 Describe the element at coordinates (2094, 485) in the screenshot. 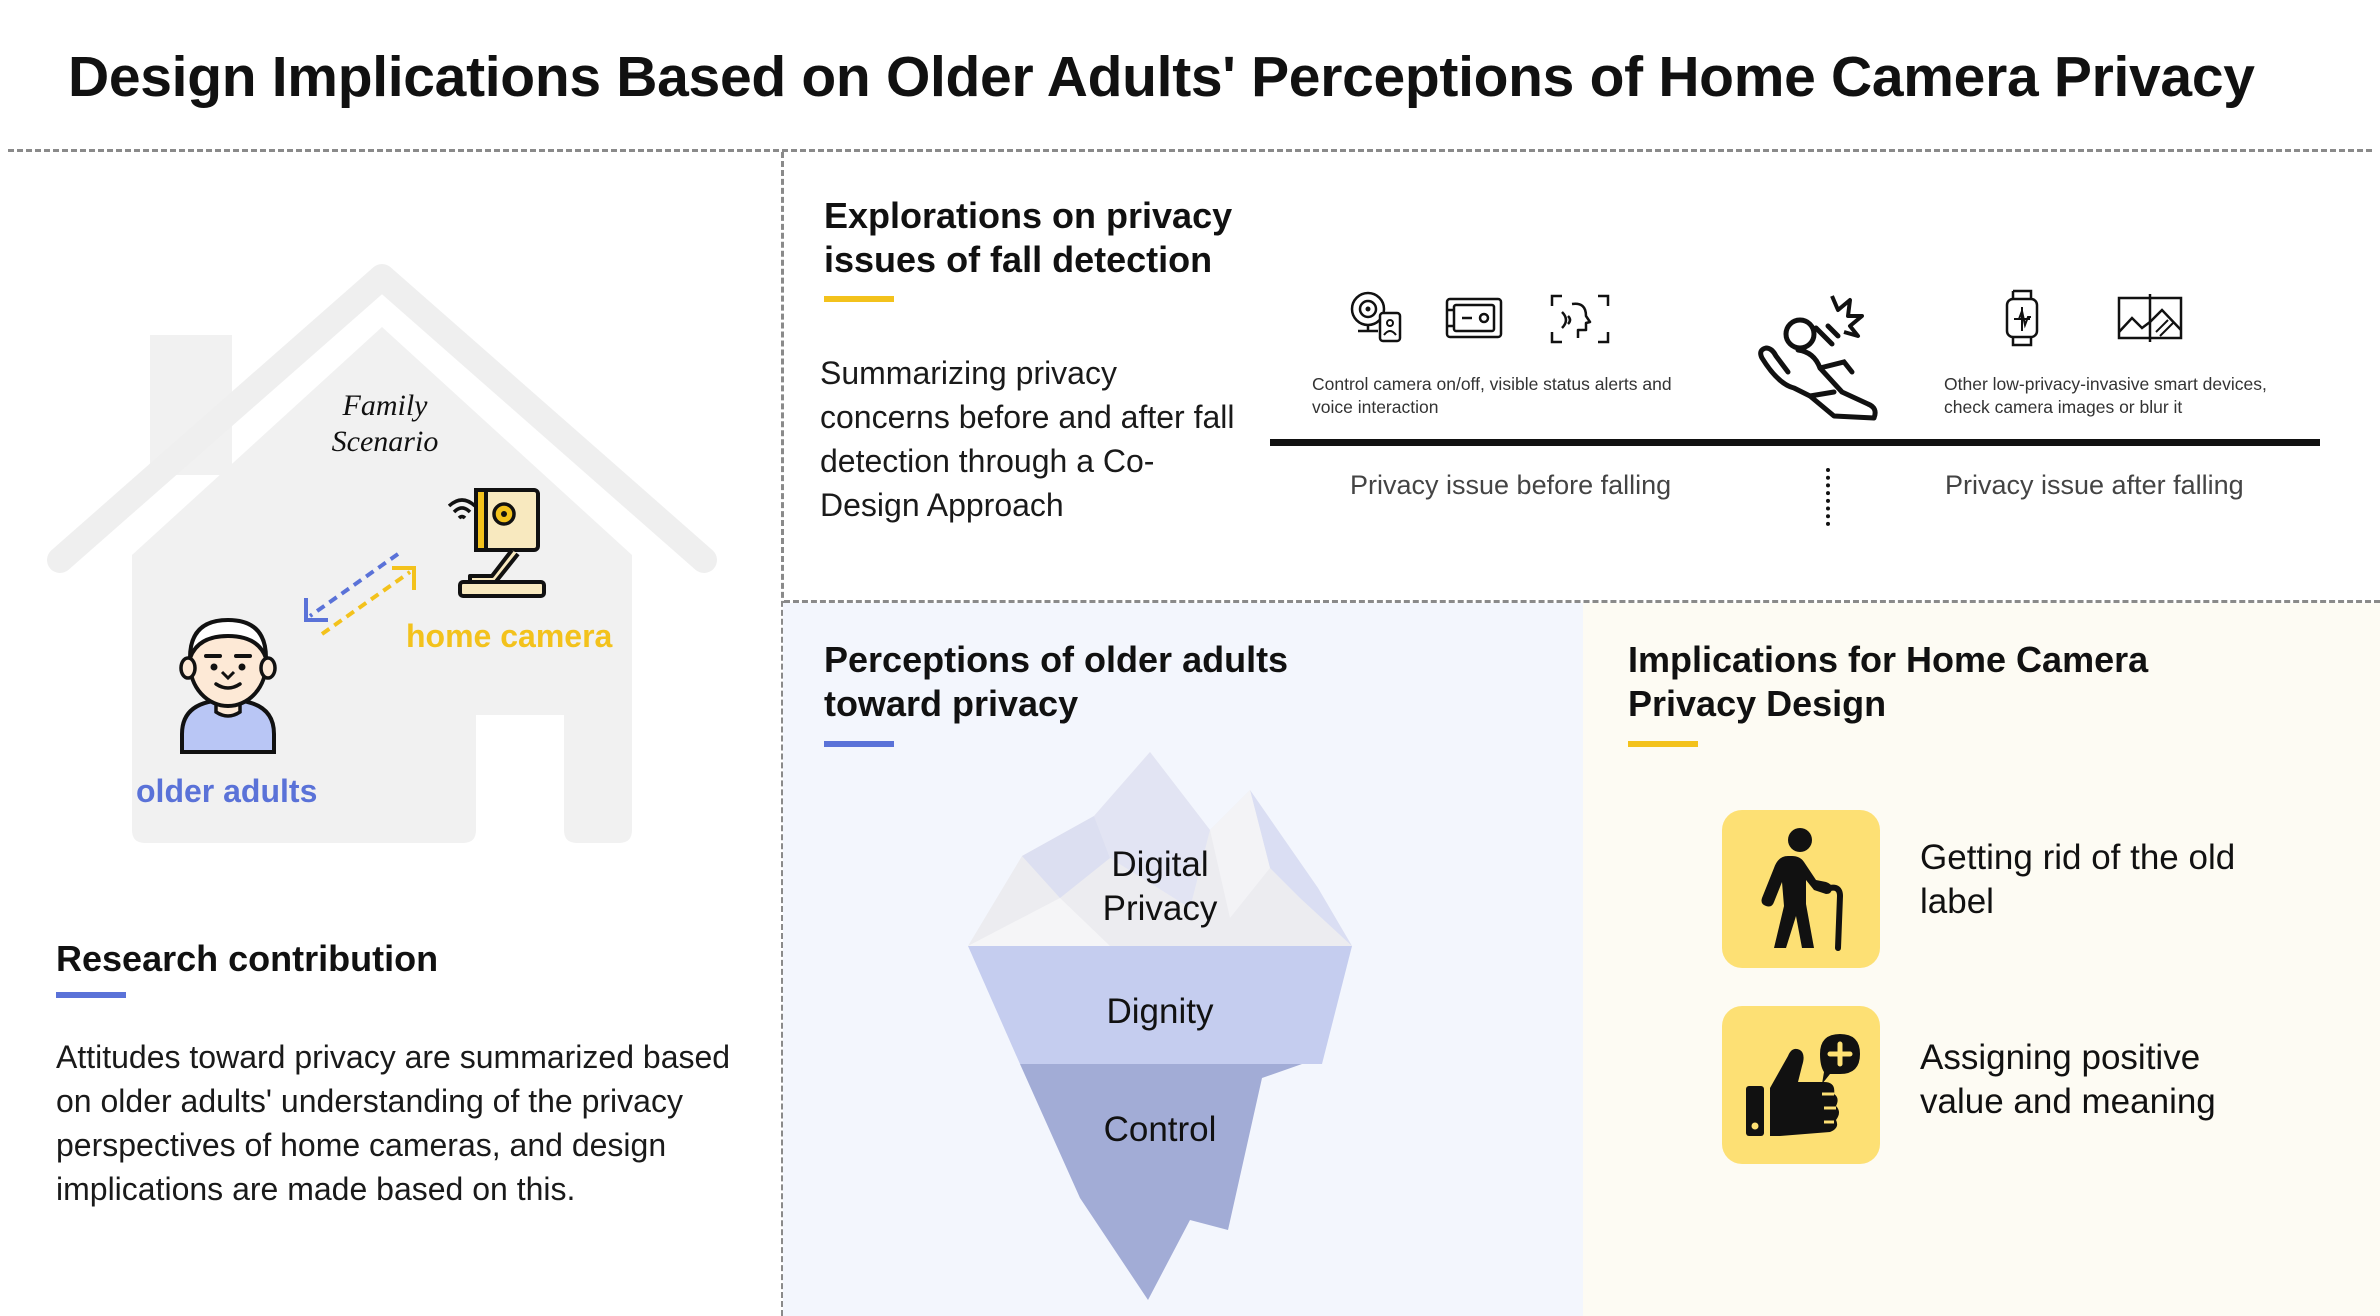

I see `privacy-after-label: Privacy issue after falling` at that location.